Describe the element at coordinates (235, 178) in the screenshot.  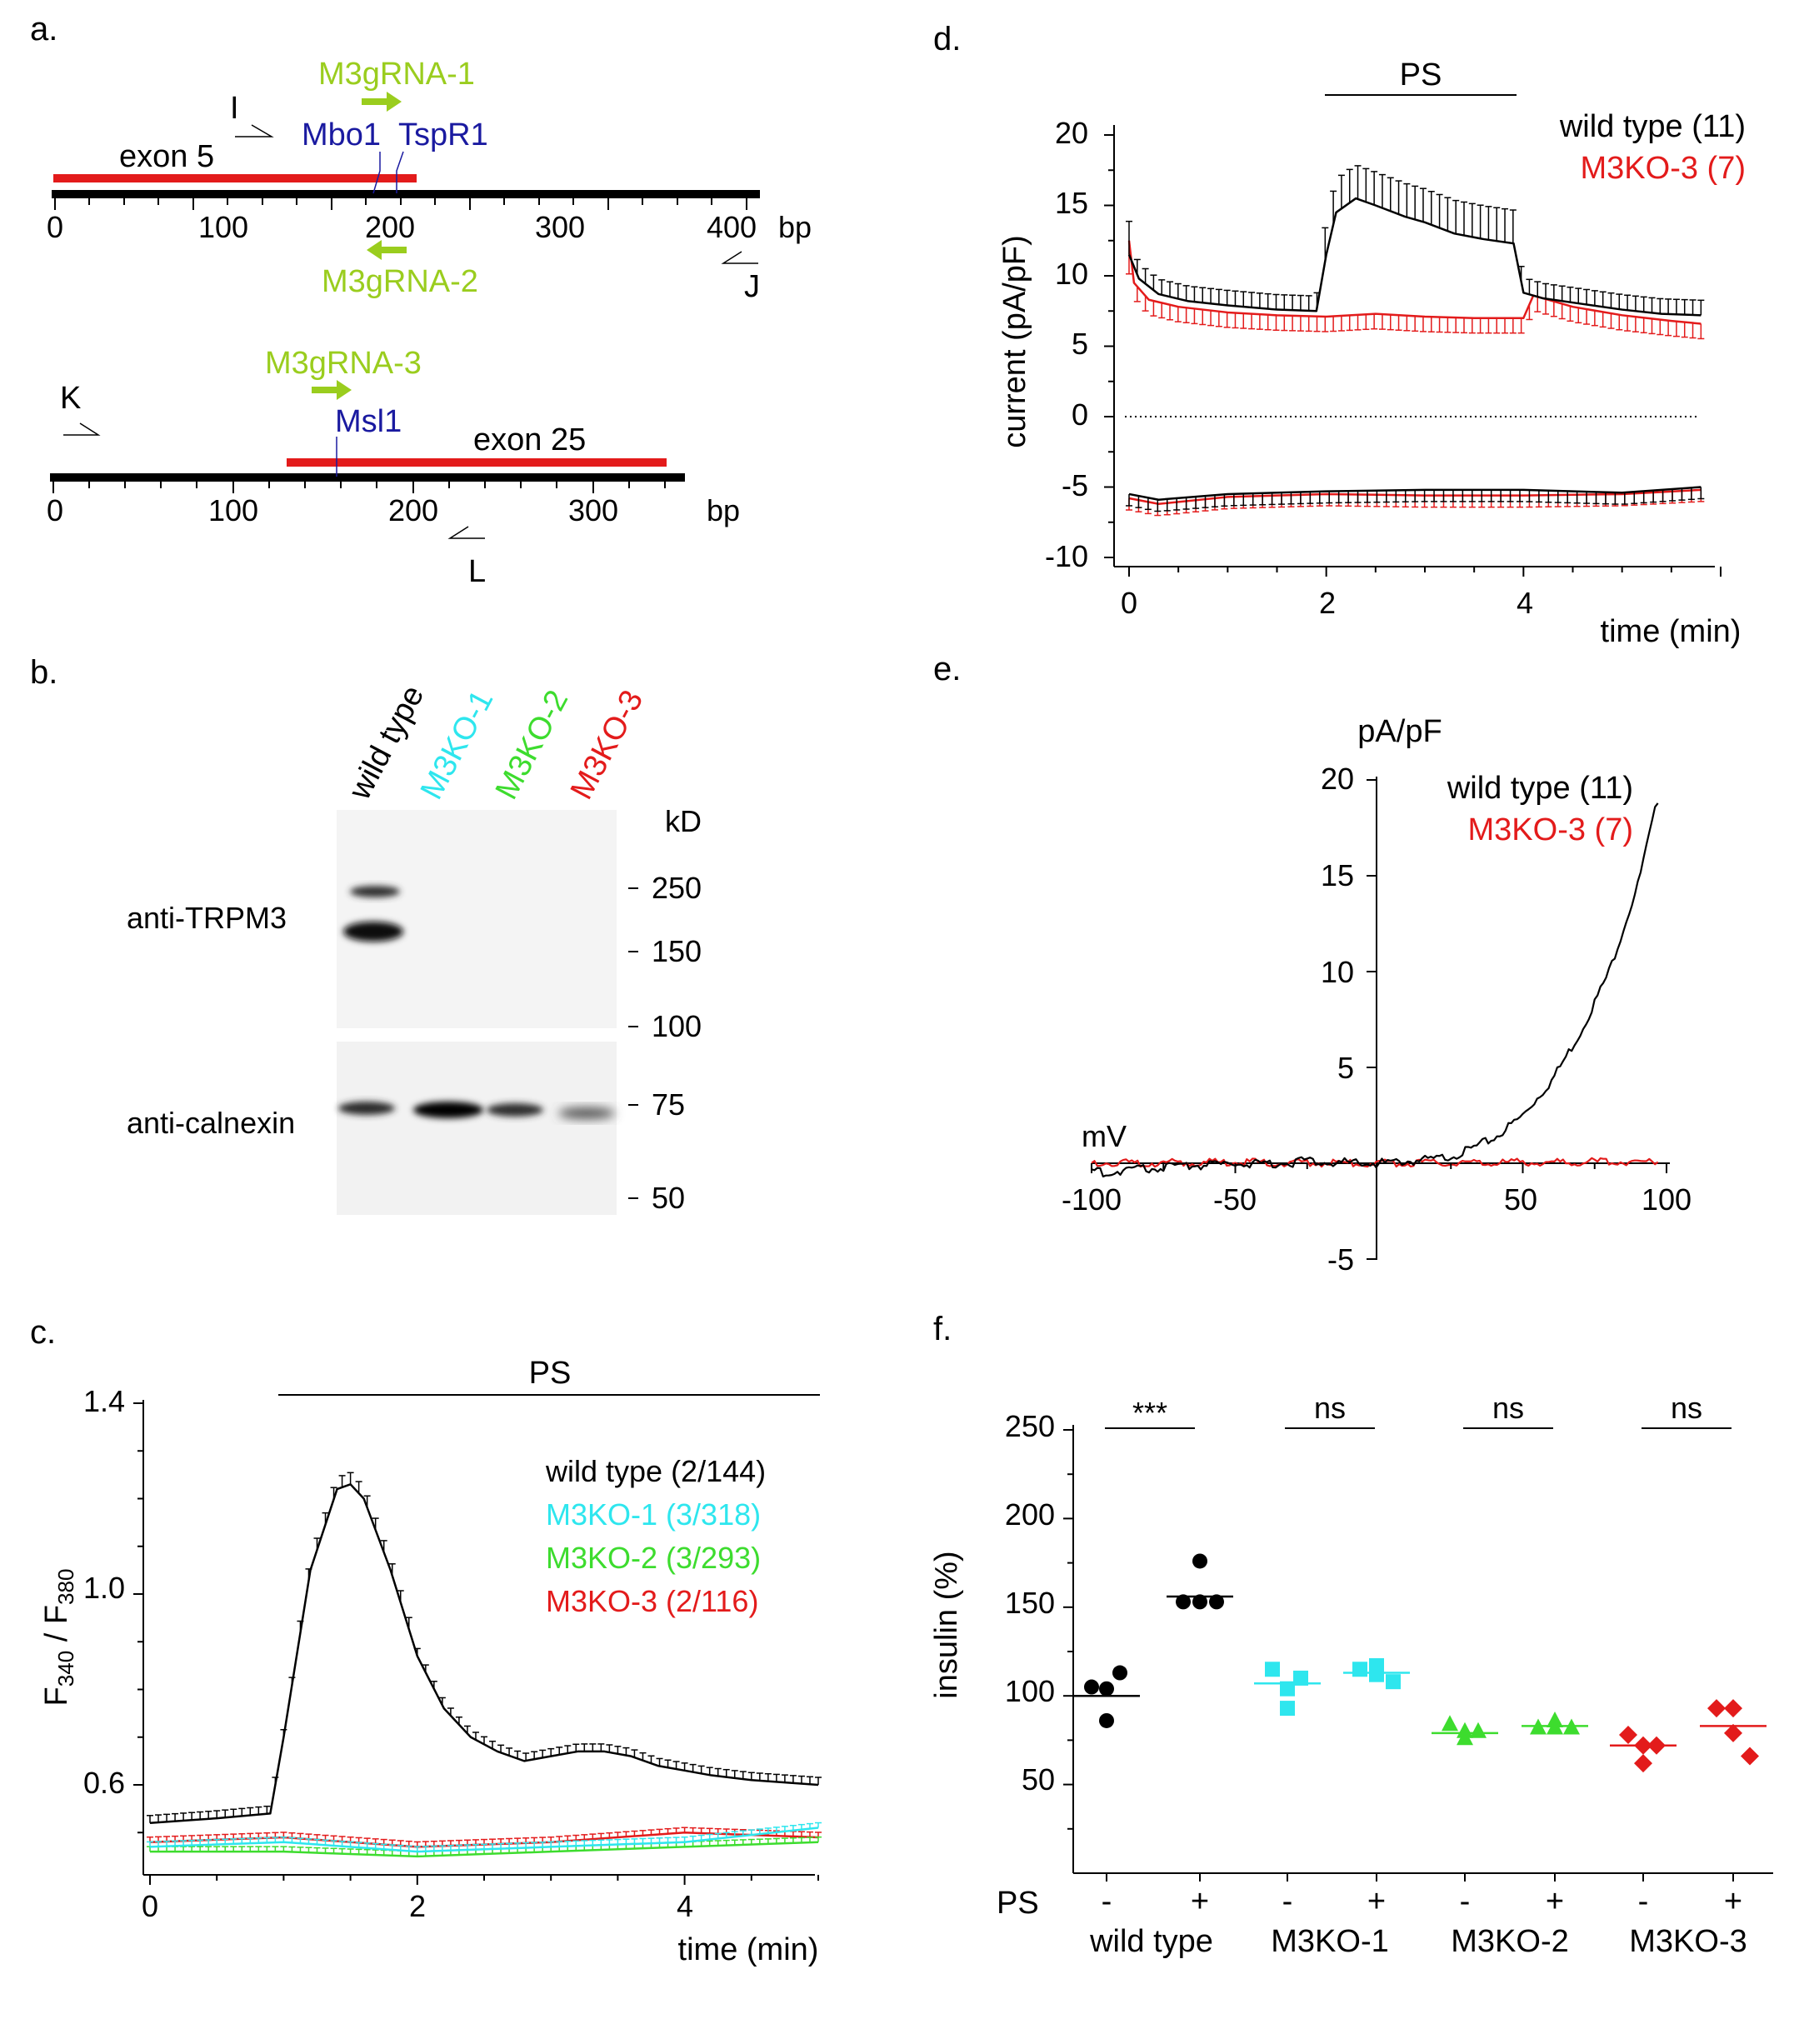
I see `exon5-region` at that location.